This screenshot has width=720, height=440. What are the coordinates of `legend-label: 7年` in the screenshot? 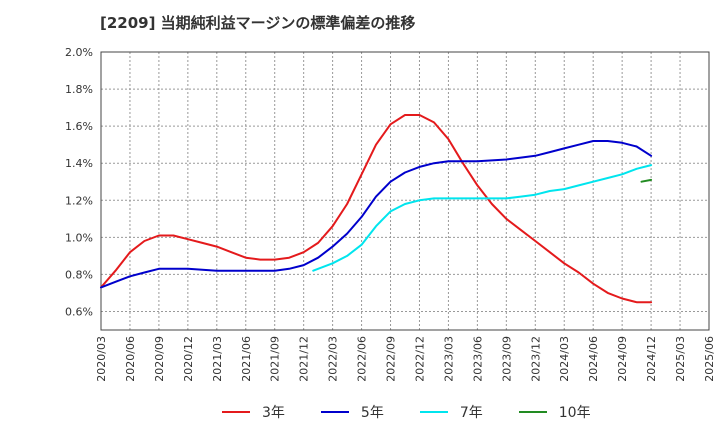 It's located at (471, 413).